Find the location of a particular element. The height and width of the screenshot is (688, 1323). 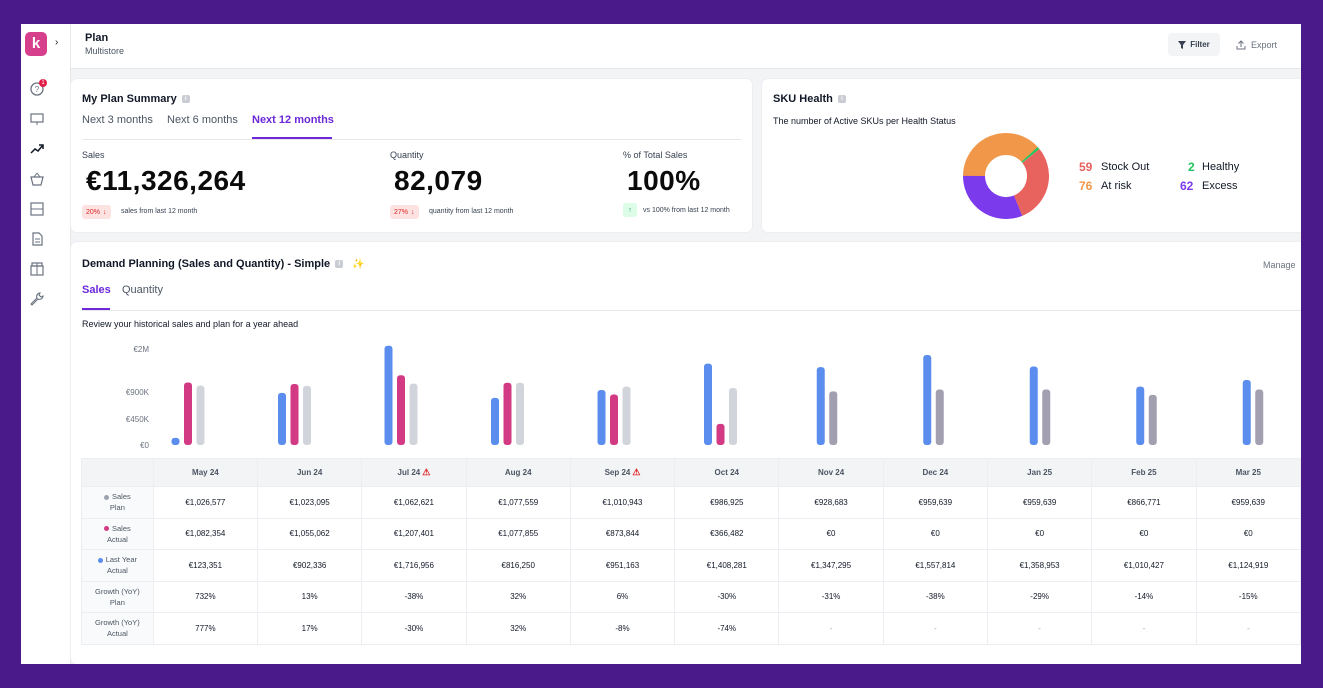

table-cell: €1,062,621 is located at coordinates (414, 502).